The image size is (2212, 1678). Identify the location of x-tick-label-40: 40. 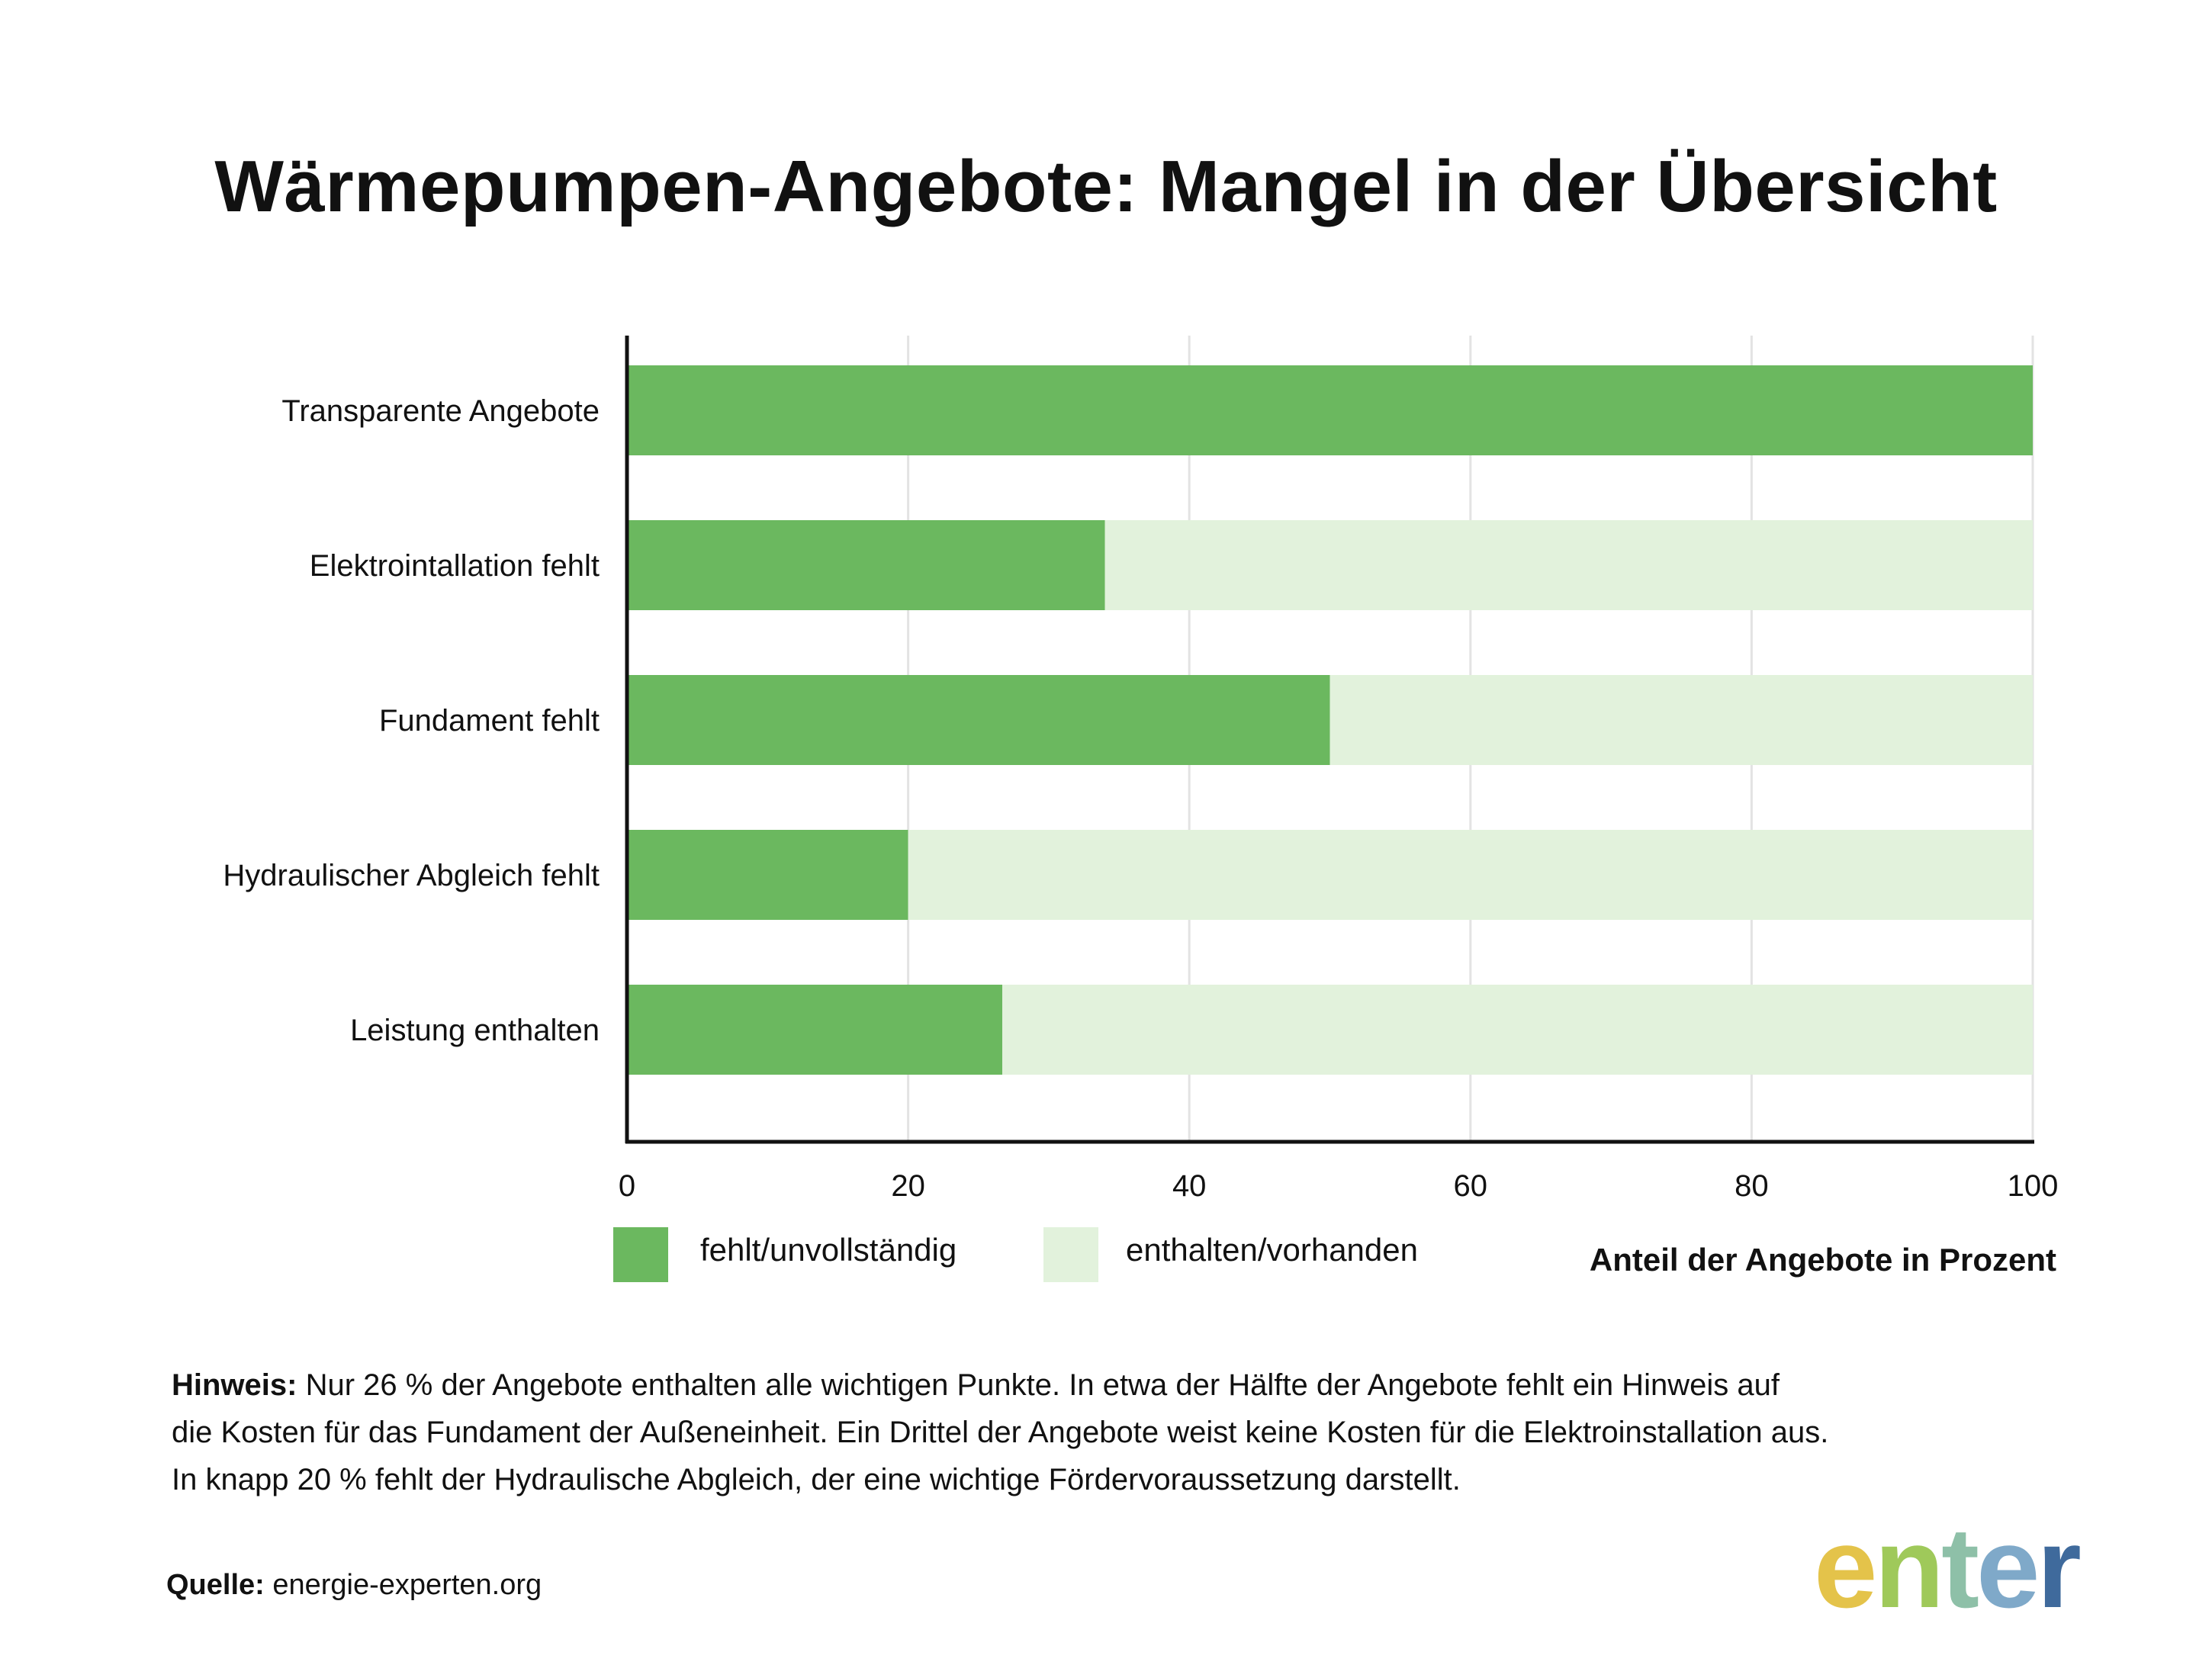
(1189, 1186).